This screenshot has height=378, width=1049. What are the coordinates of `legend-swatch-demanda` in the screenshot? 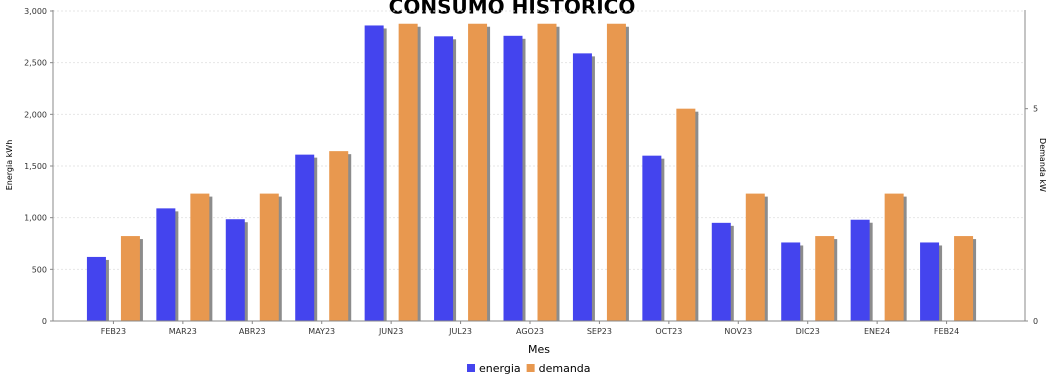 It's located at (530, 368).